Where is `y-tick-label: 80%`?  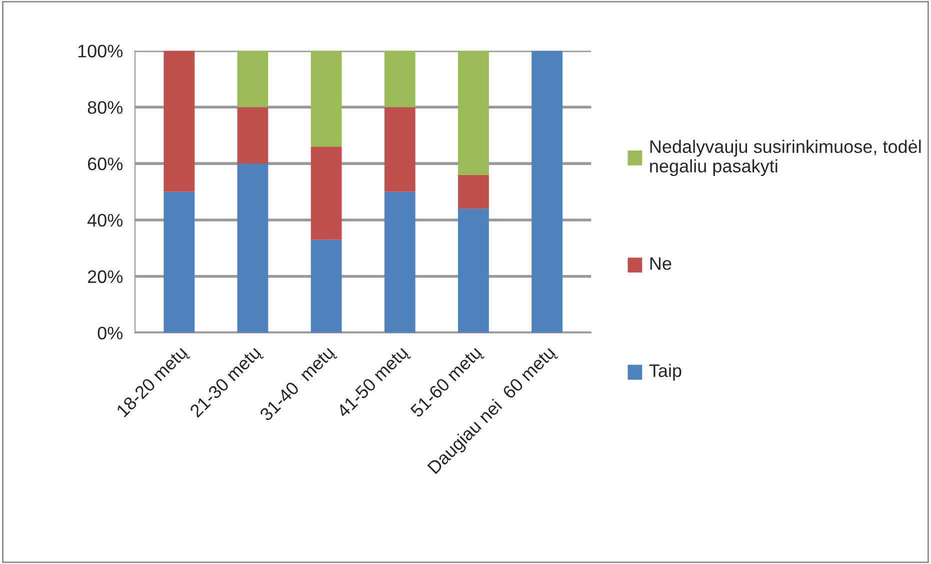
y-tick-label: 80% is located at coordinates (105, 107).